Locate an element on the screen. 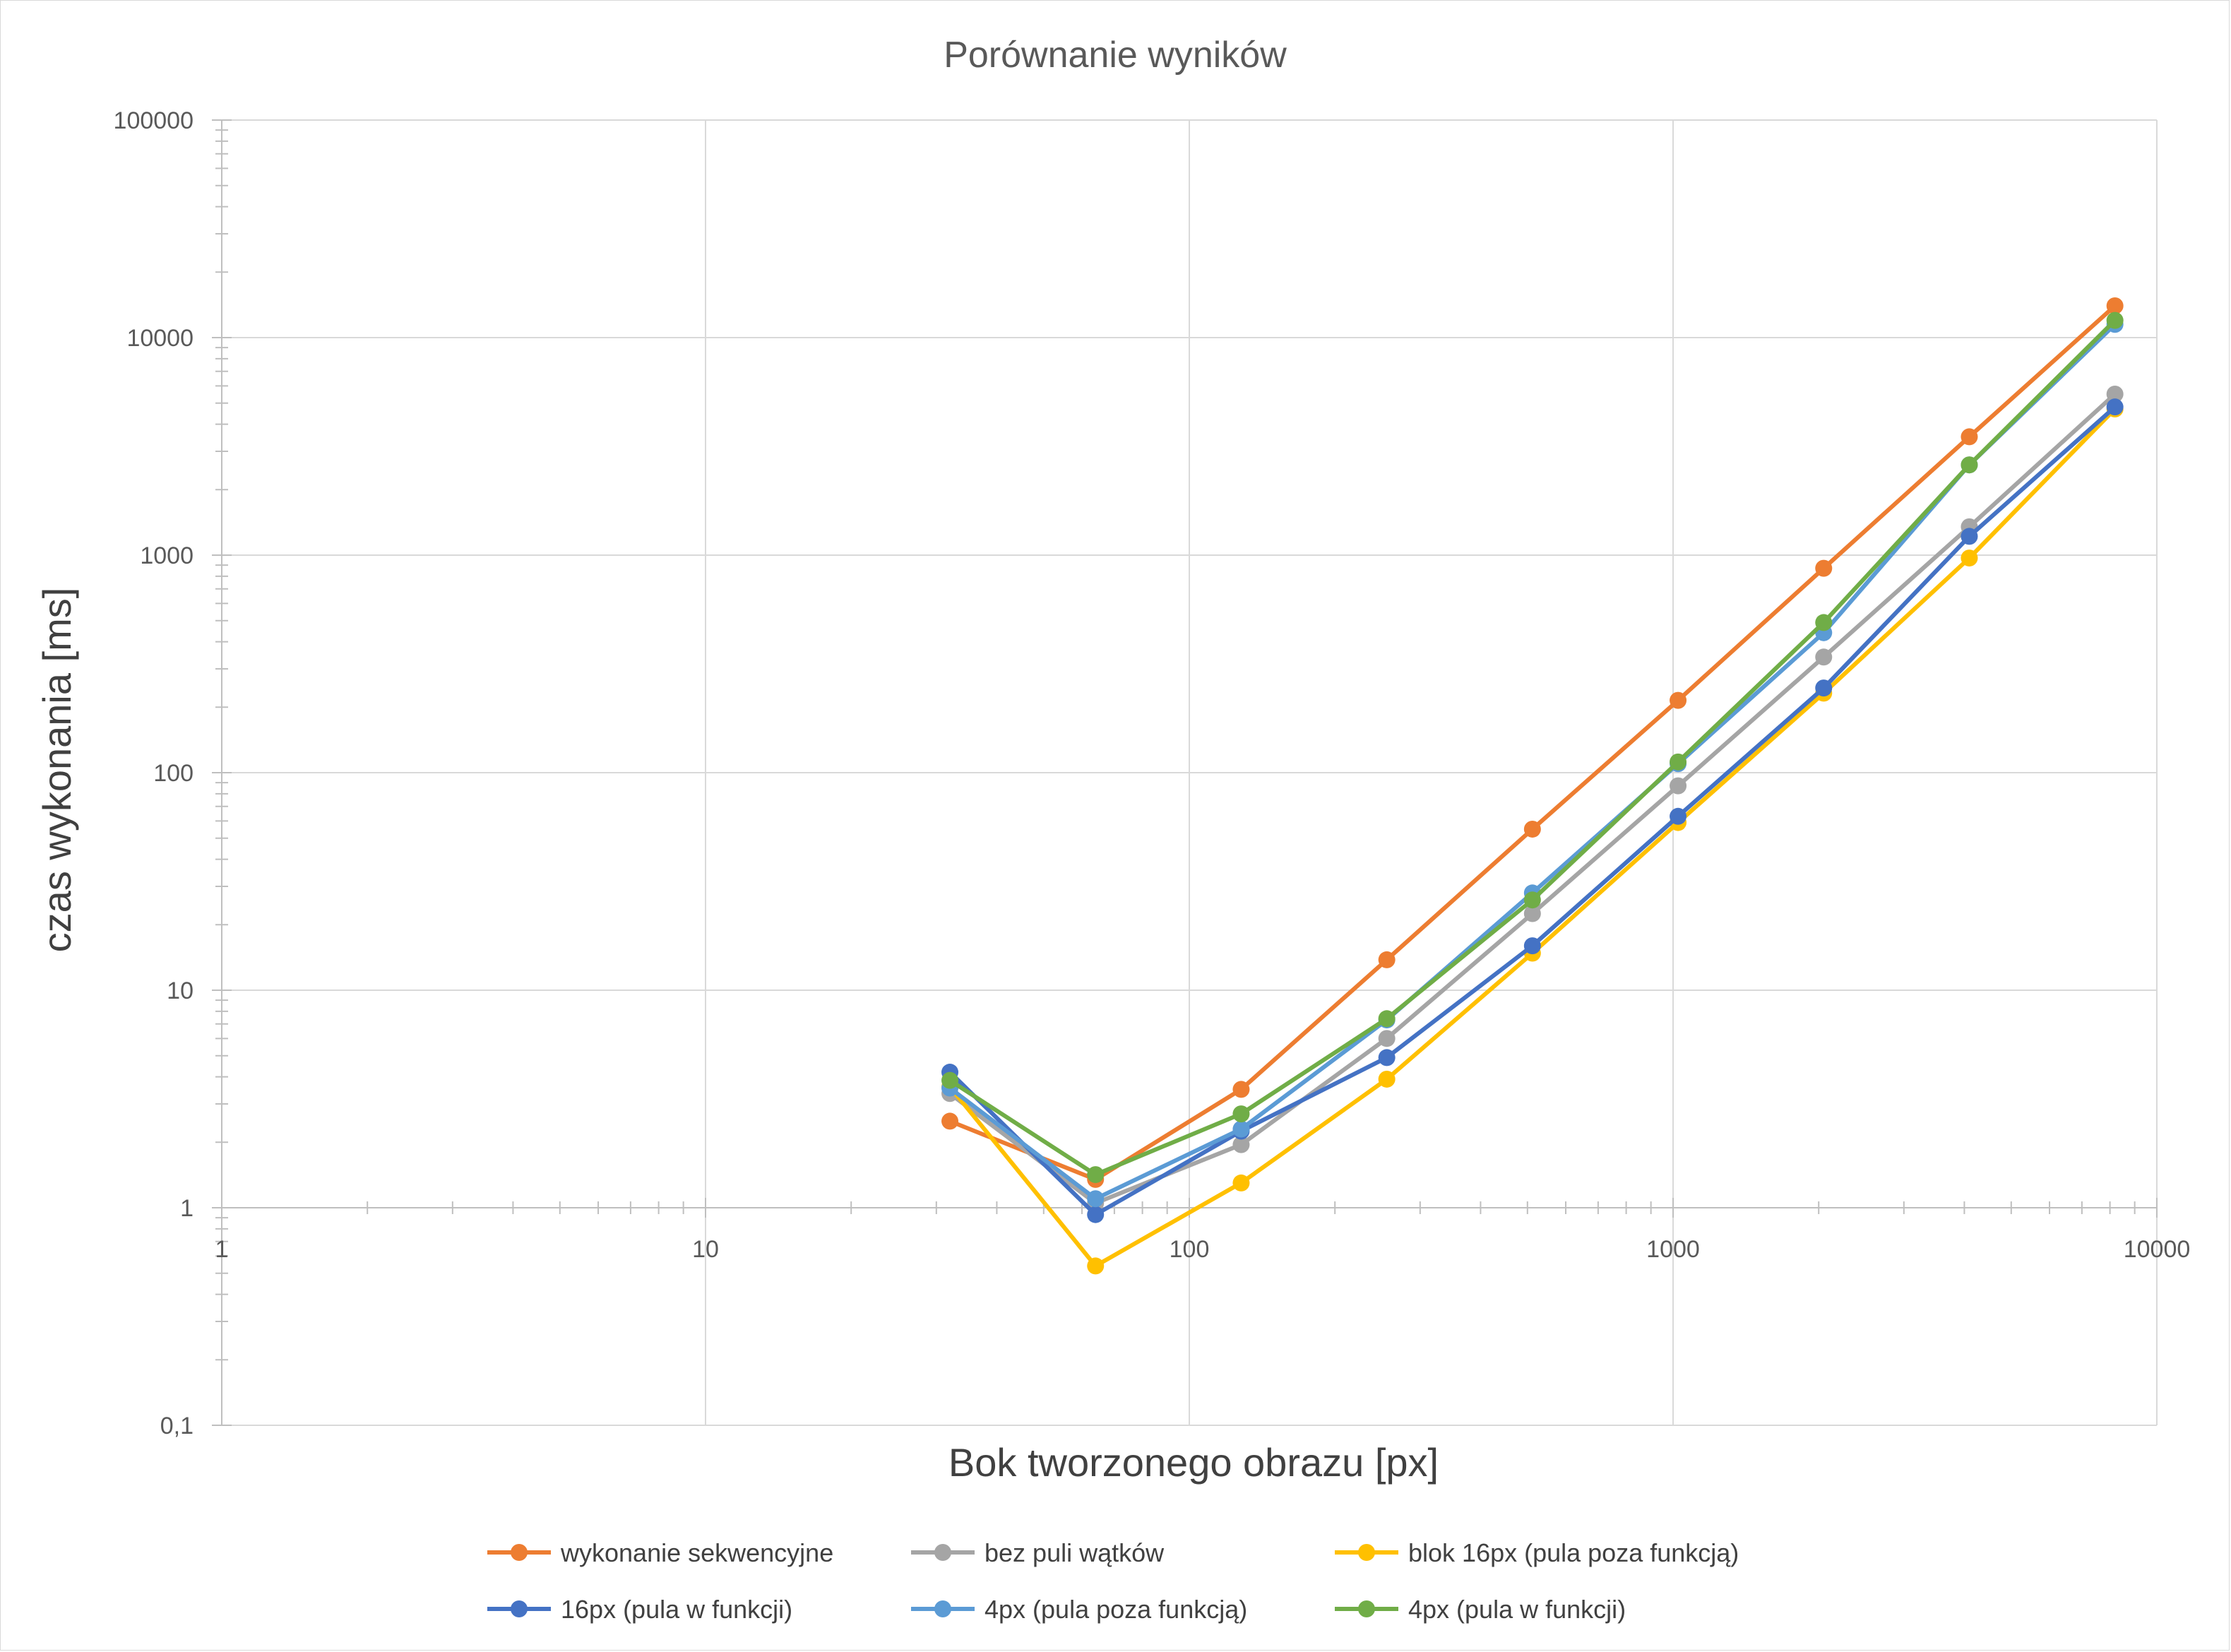  x-tick-label: 1000 is located at coordinates (1673, 1249).